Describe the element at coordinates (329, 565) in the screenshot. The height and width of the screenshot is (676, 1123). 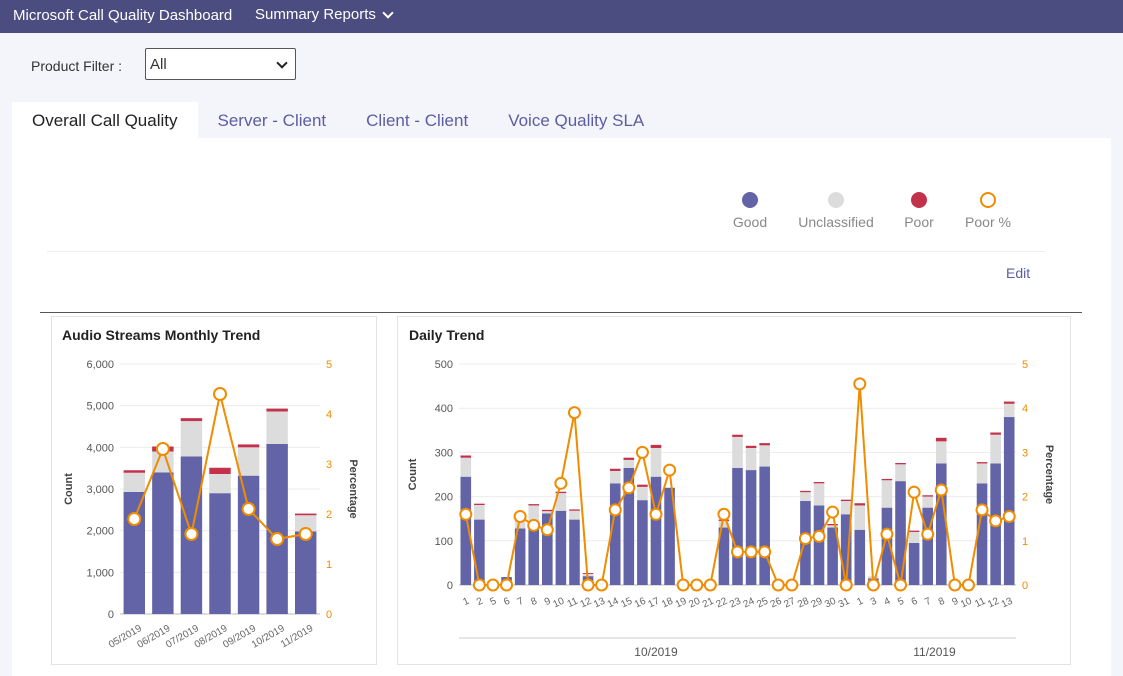
I see `y2-tick-label: 1` at that location.